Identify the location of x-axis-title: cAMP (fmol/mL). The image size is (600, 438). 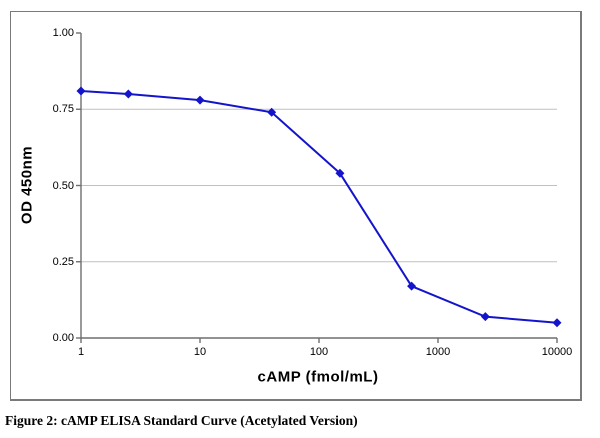
(318, 377).